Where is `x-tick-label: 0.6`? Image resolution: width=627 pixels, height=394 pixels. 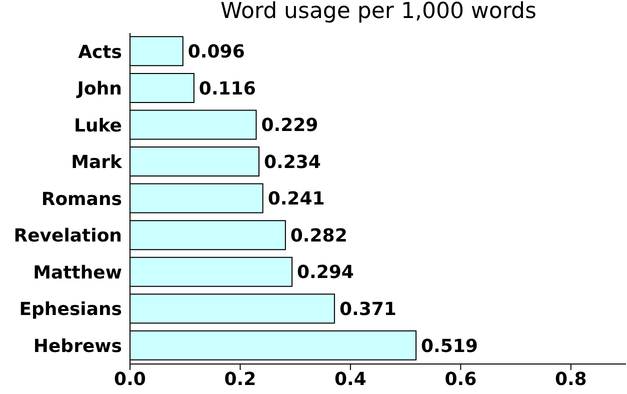
x-tick-label: 0.6 is located at coordinates (460, 379).